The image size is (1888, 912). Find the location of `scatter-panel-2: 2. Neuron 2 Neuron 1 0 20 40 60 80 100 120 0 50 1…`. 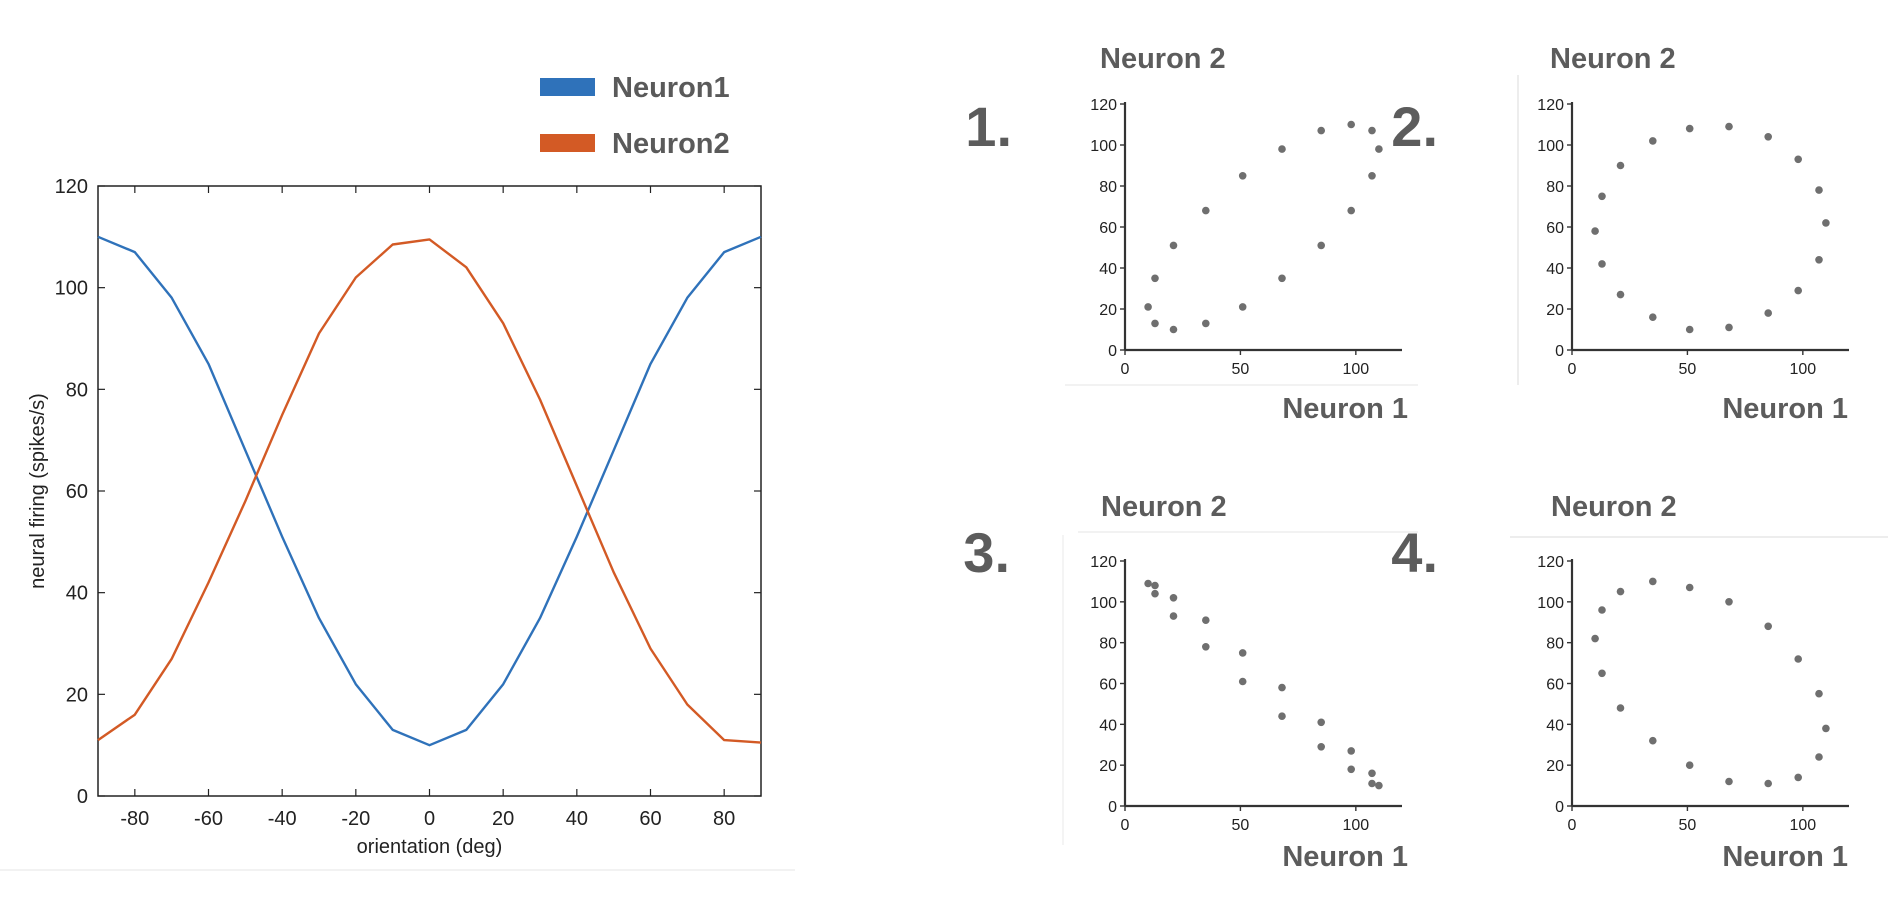

scatter-panel-2: 2. Neuron 2 Neuron 1 0 20 40 60 80 100 120 0 50 1… is located at coordinates (1620, 234).